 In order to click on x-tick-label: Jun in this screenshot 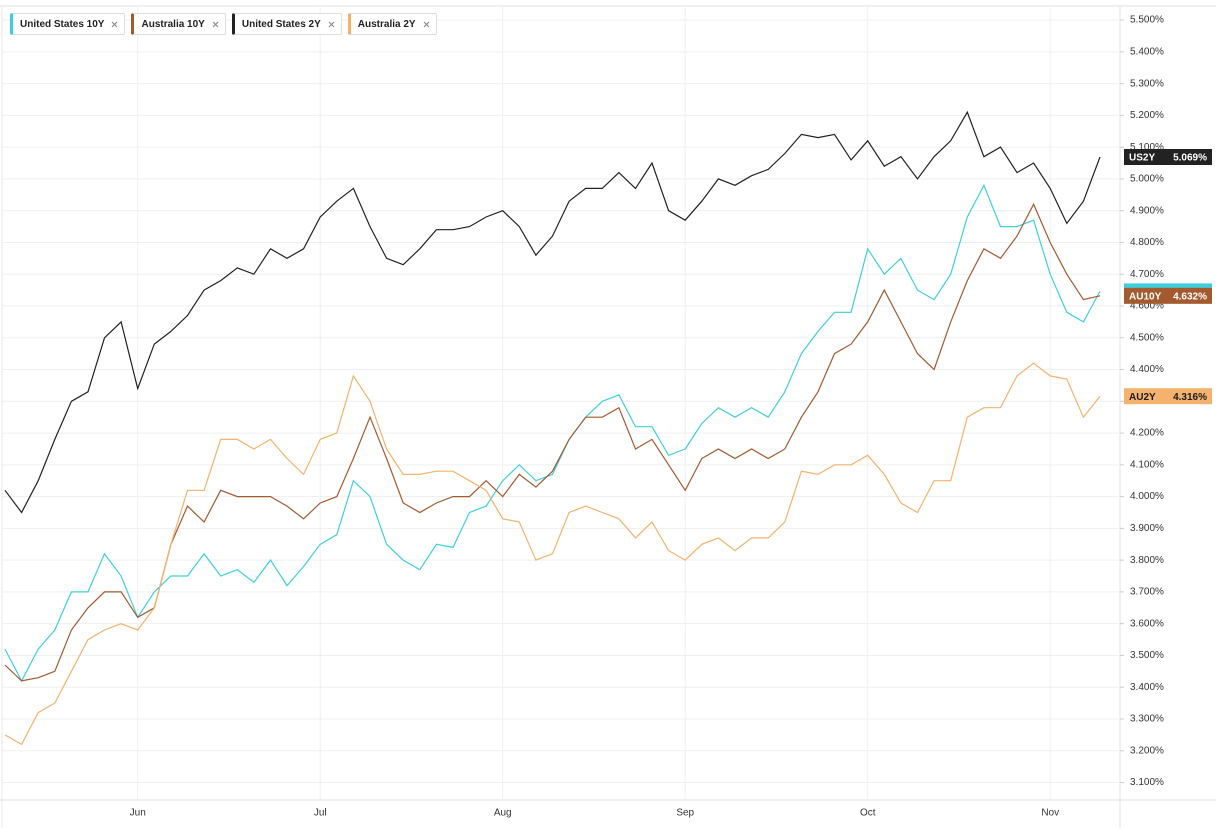, I will do `click(138, 813)`.